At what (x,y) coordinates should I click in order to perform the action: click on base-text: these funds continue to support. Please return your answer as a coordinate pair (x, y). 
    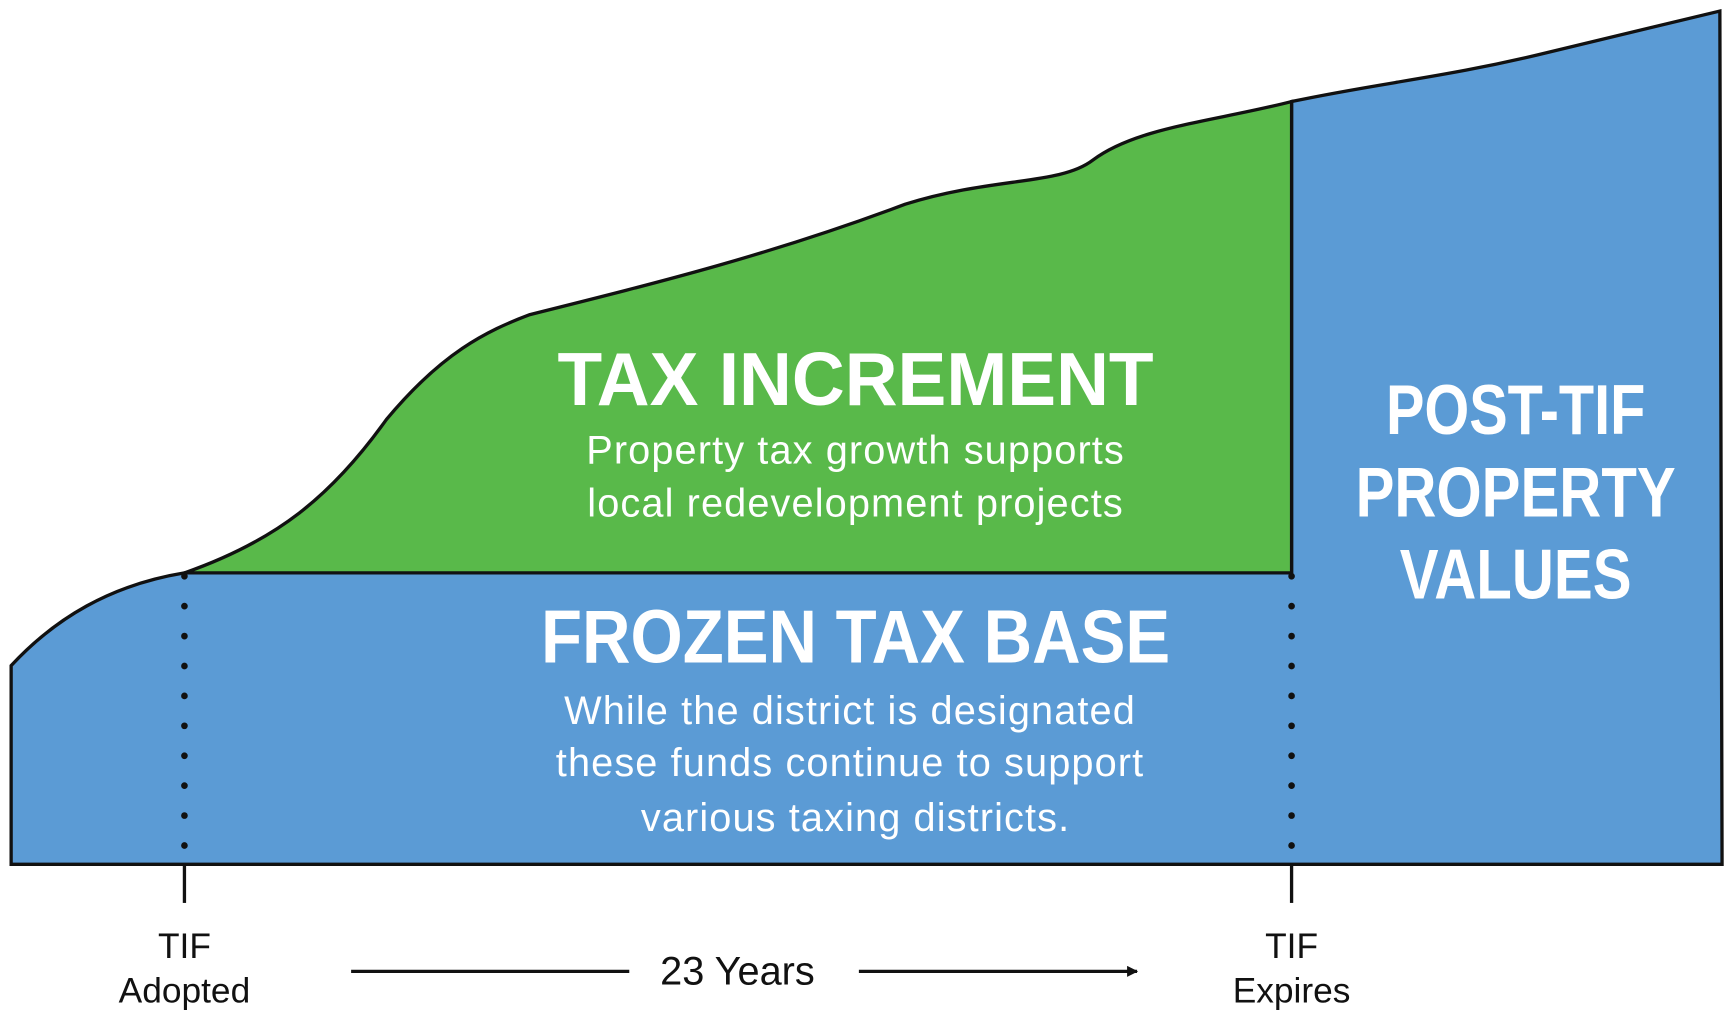
    Looking at the image, I should click on (850, 763).